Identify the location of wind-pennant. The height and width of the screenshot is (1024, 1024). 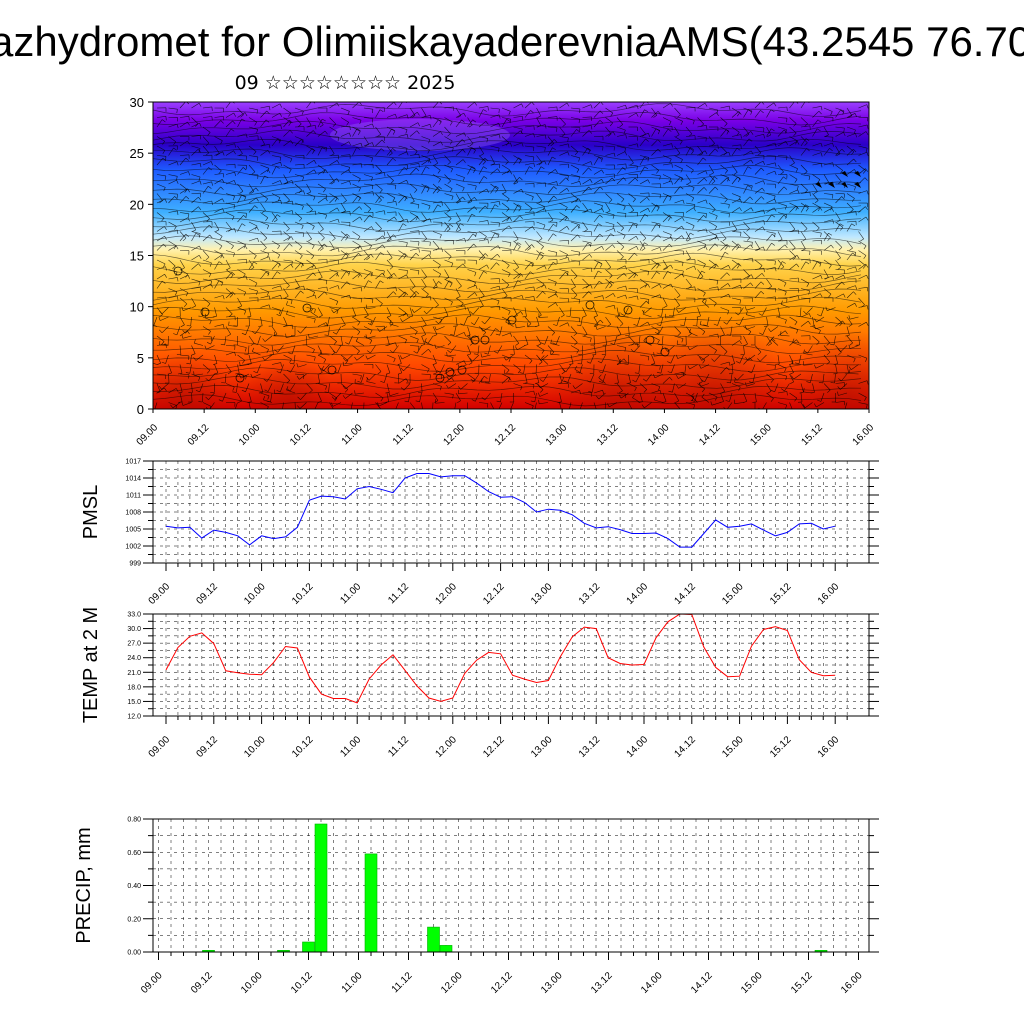
(857, 185).